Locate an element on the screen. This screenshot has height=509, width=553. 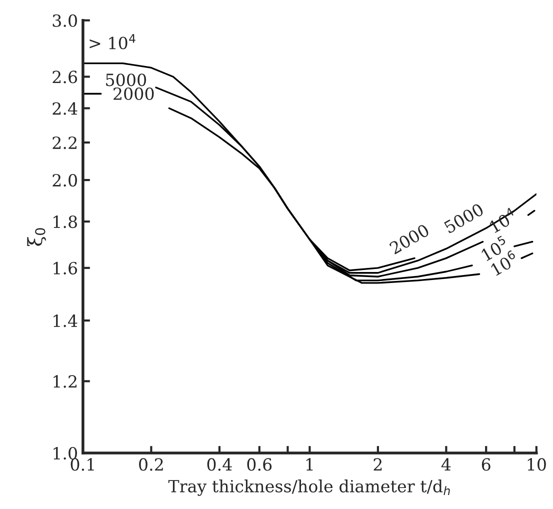
y-tick-label: 2.0 is located at coordinates (64, 180).